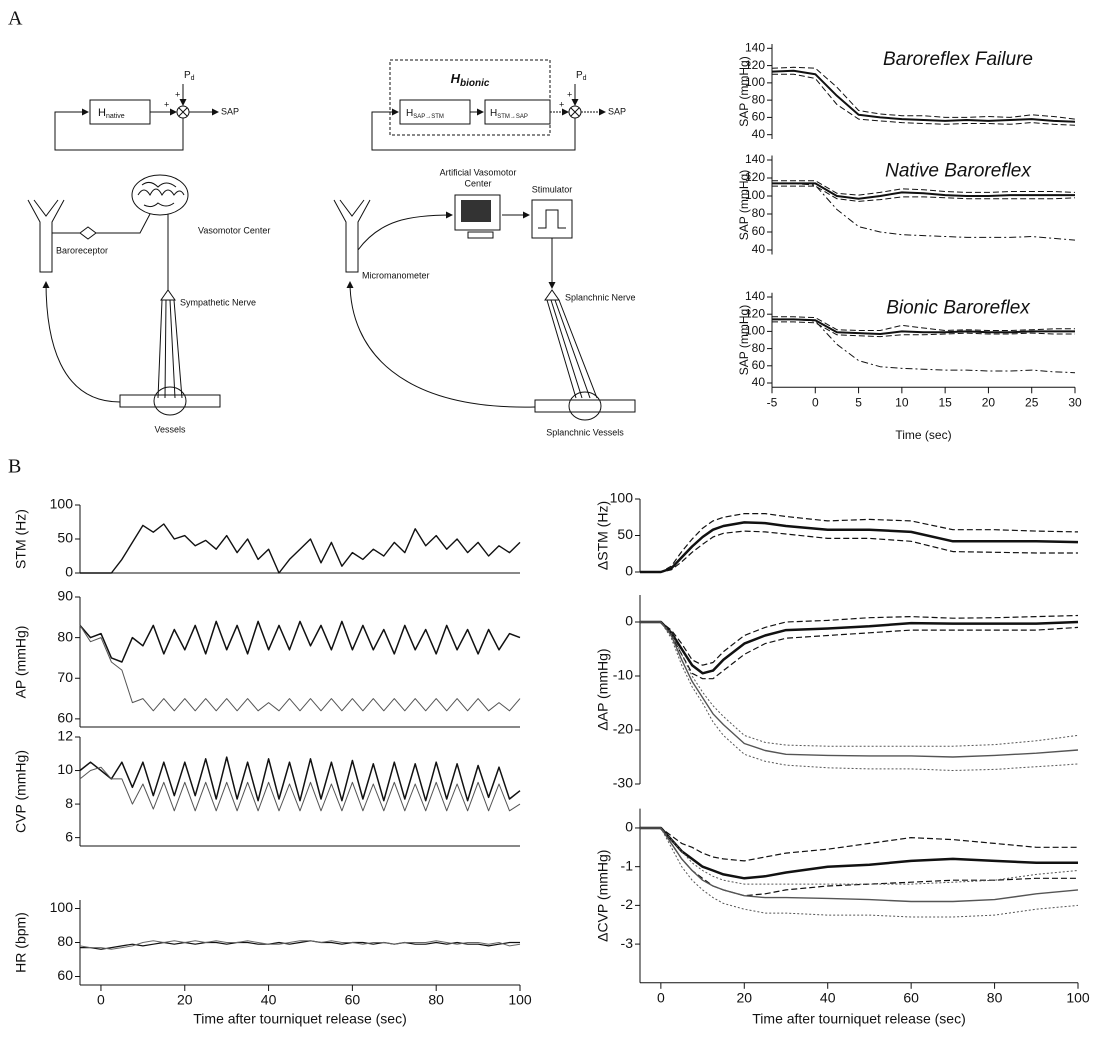 The height and width of the screenshot is (1041, 1094). What do you see at coordinates (911, 998) in the screenshot?
I see `x-tick-label: 60` at bounding box center [911, 998].